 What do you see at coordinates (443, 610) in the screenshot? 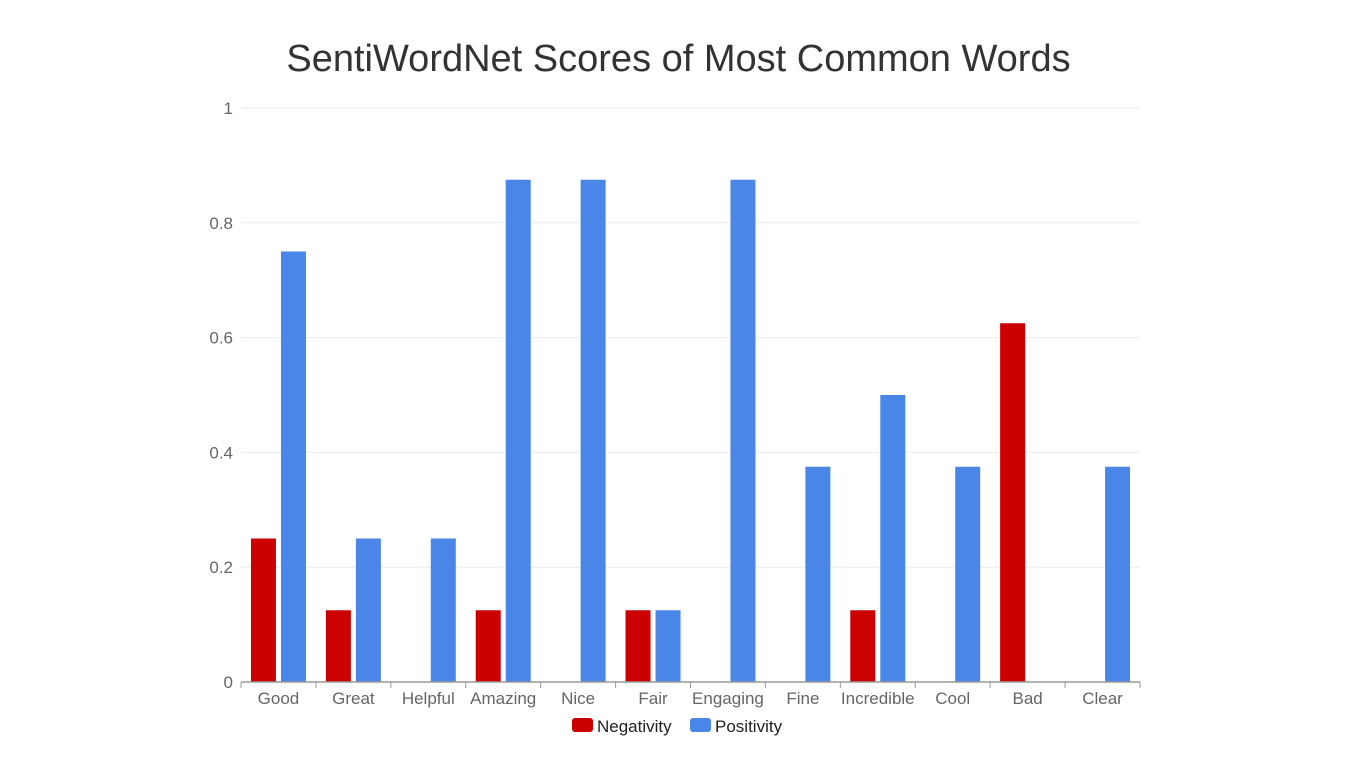
I see `bar-positivity-helpful` at bounding box center [443, 610].